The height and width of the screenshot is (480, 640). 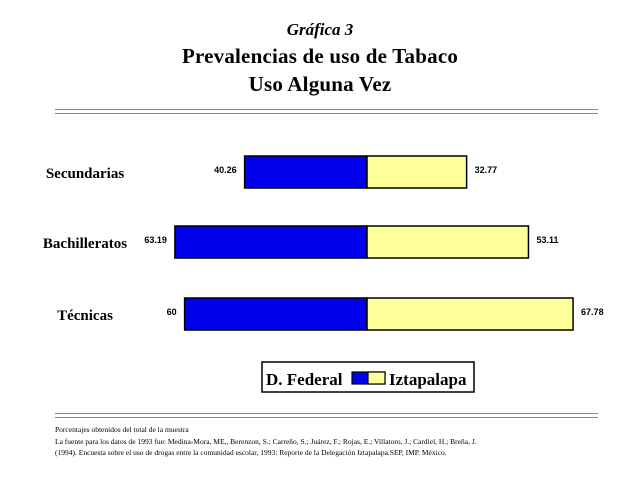 What do you see at coordinates (271, 242) in the screenshot?
I see `bar-dfederal-bachilleratos` at bounding box center [271, 242].